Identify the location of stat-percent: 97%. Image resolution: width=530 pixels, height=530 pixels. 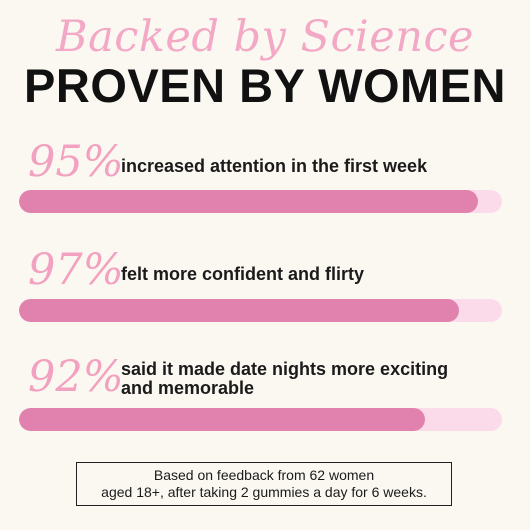
(76, 270).